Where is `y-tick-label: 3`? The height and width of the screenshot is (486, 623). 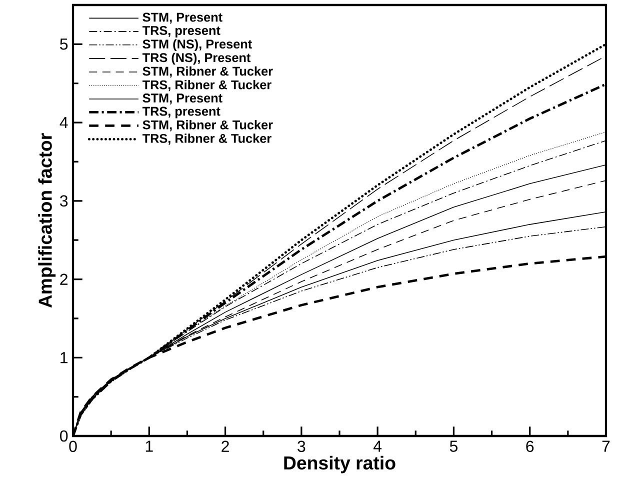
y-tick-label: 3 is located at coordinates (64, 201).